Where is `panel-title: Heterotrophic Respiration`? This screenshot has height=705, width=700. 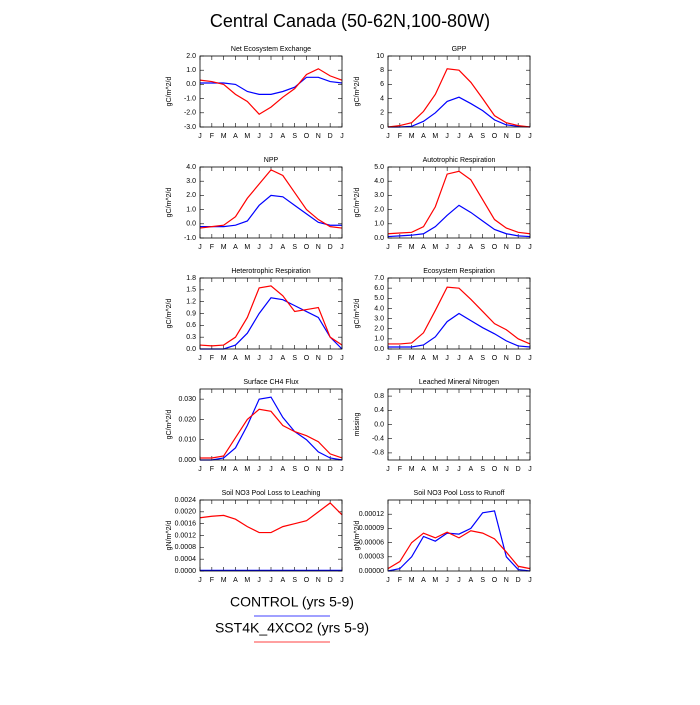 panel-title: Heterotrophic Respiration is located at coordinates (270, 271).